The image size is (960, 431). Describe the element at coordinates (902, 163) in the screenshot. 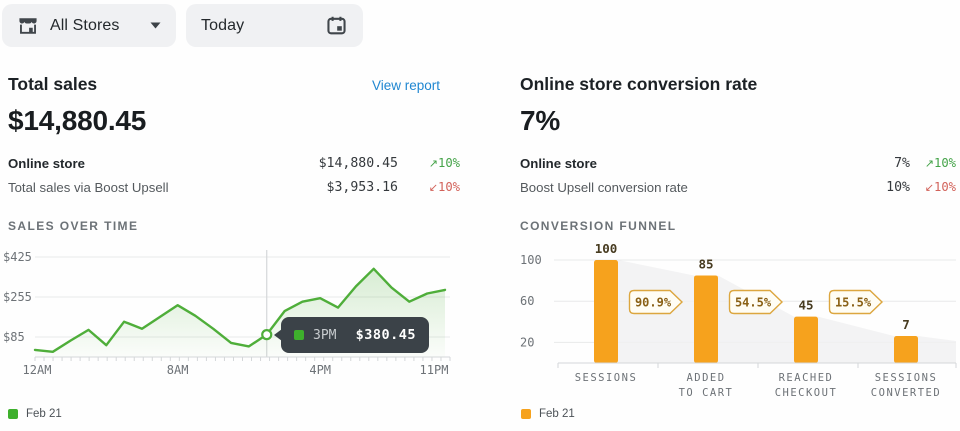

I see `metric-value: 7%` at that location.